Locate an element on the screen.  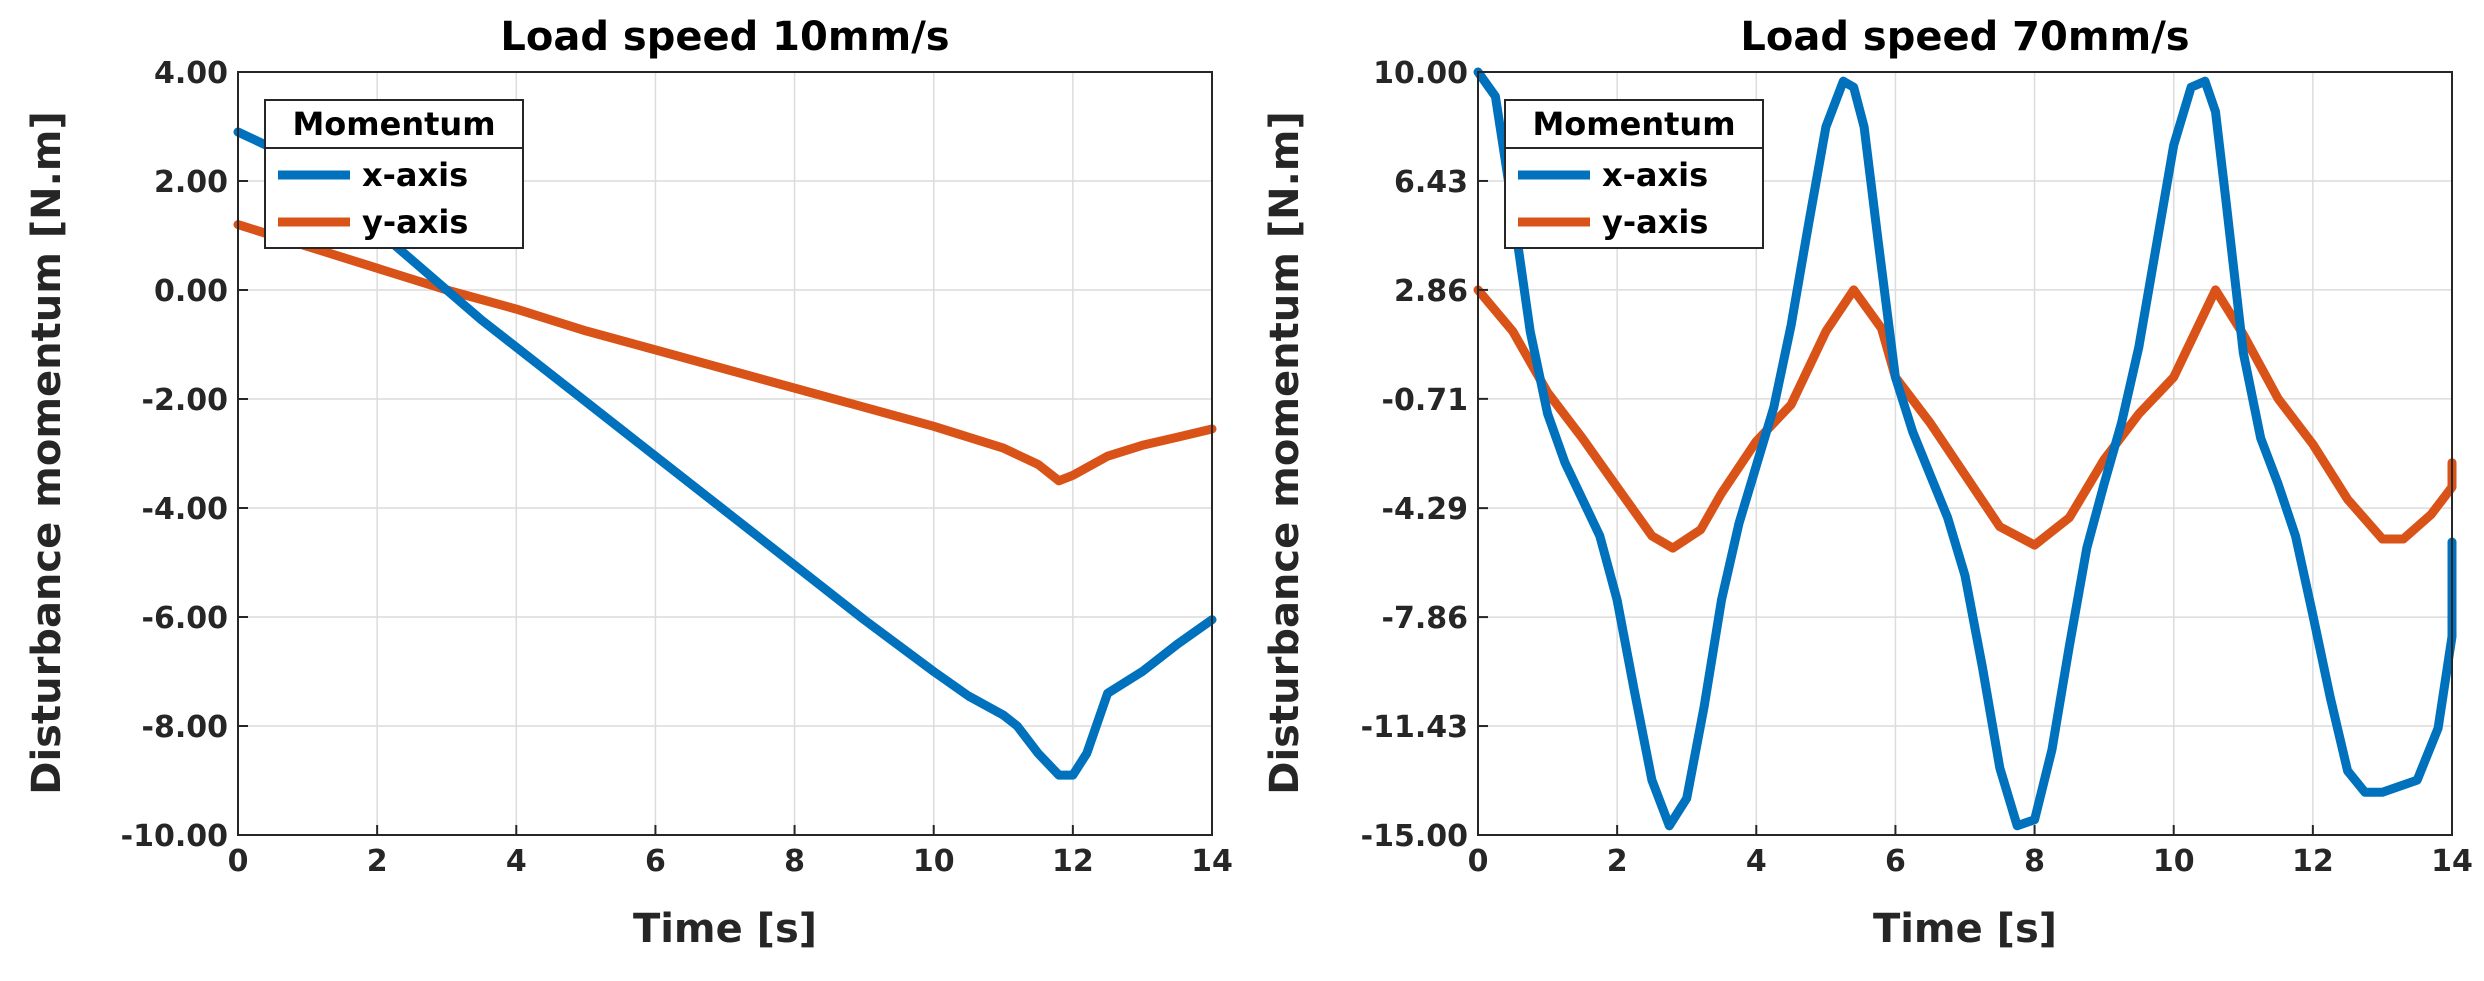
legend-label-y-right: y-axis is located at coordinates (1655, 222).